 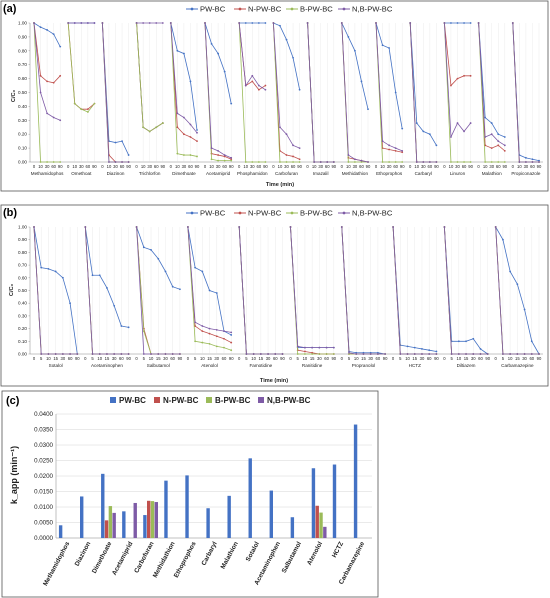 What do you see at coordinates (43, 445) in the screenshot?
I see `y-tick-label: 0.0300` at bounding box center [43, 445].